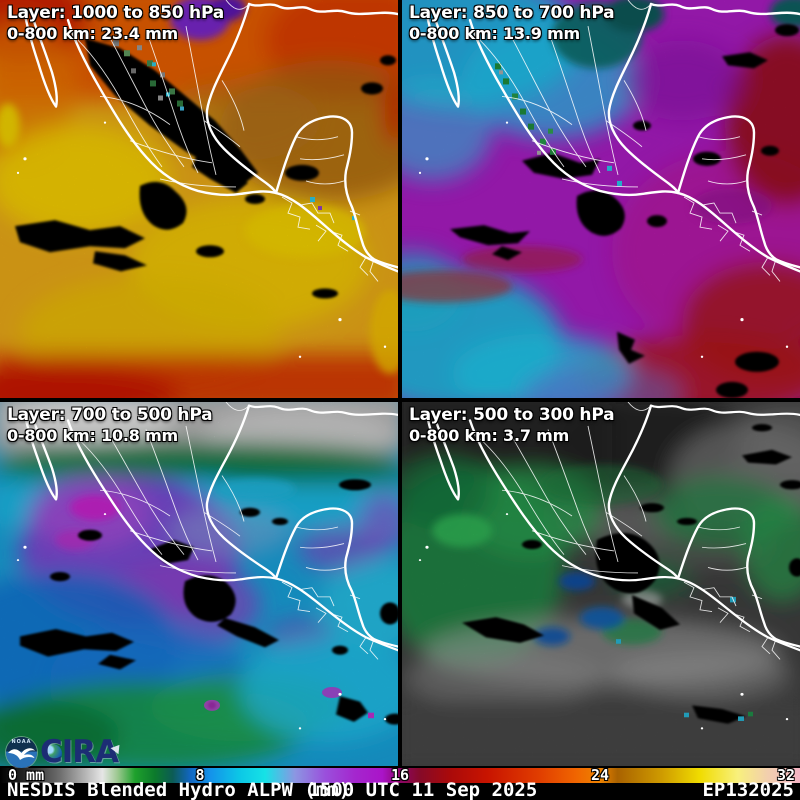  What do you see at coordinates (93, 33) in the screenshot?
I see `path-value-label: 0-800 km: 23.4 mm` at bounding box center [93, 33].